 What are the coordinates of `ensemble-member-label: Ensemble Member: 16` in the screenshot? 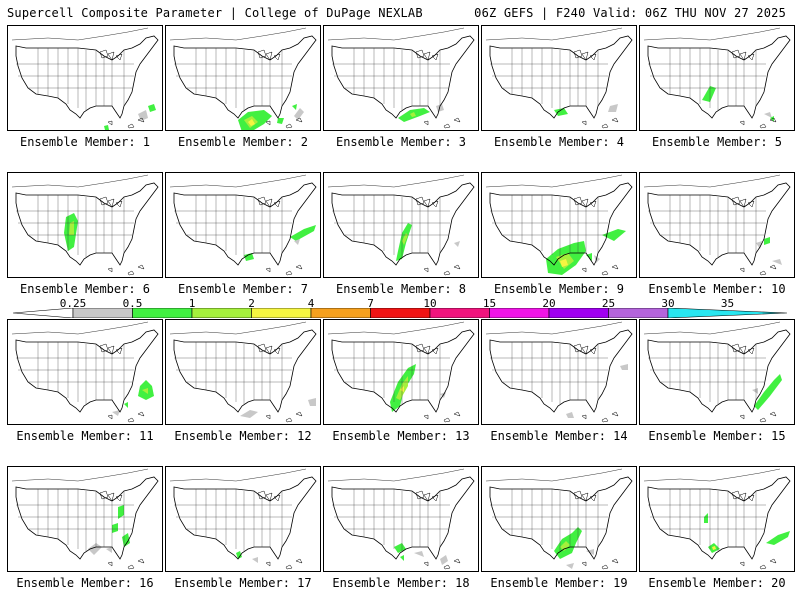 It's located at (85, 583).